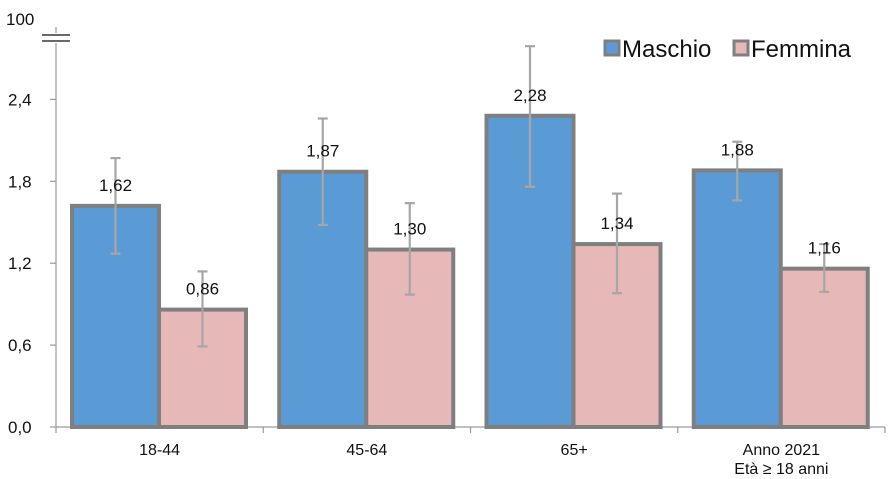 The image size is (889, 479). Describe the element at coordinates (824, 248) in the screenshot. I see `data-label: 1,16` at that location.